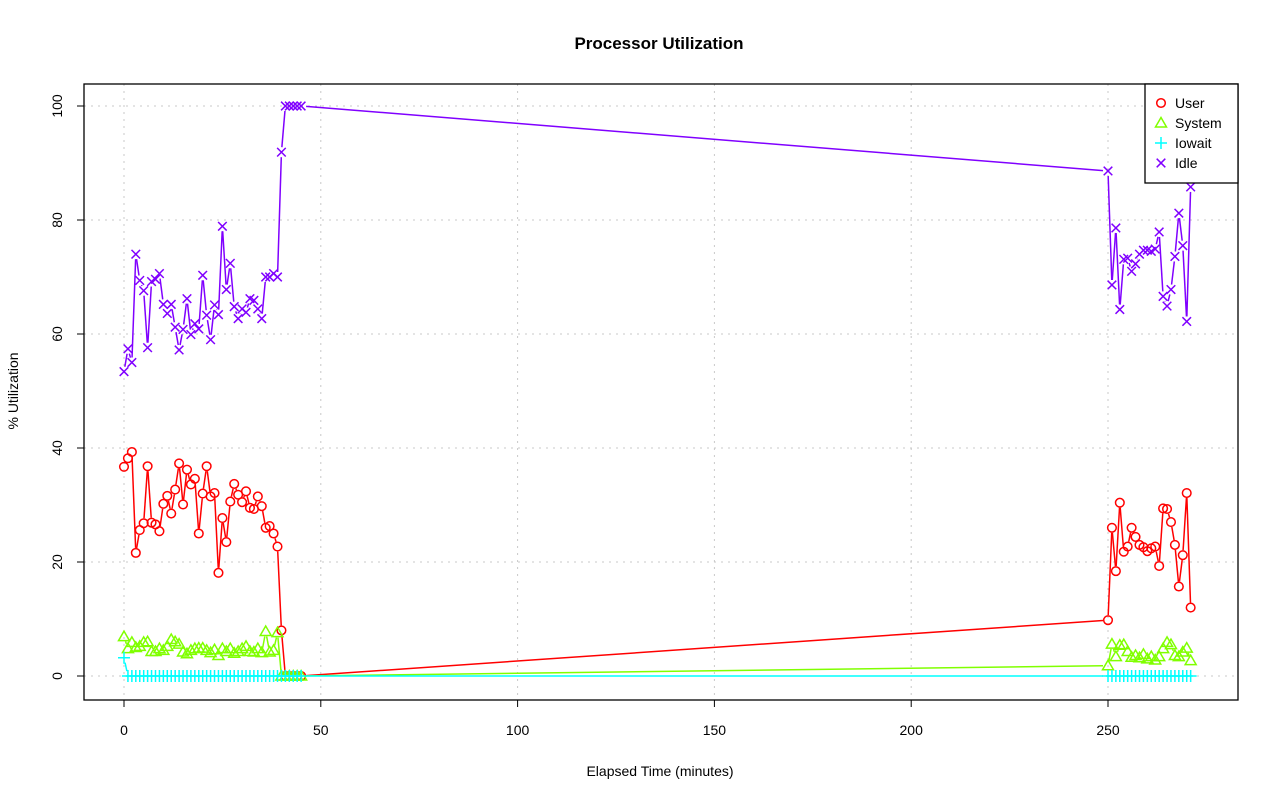  I want to click on data-point-plus, so click(124, 658).